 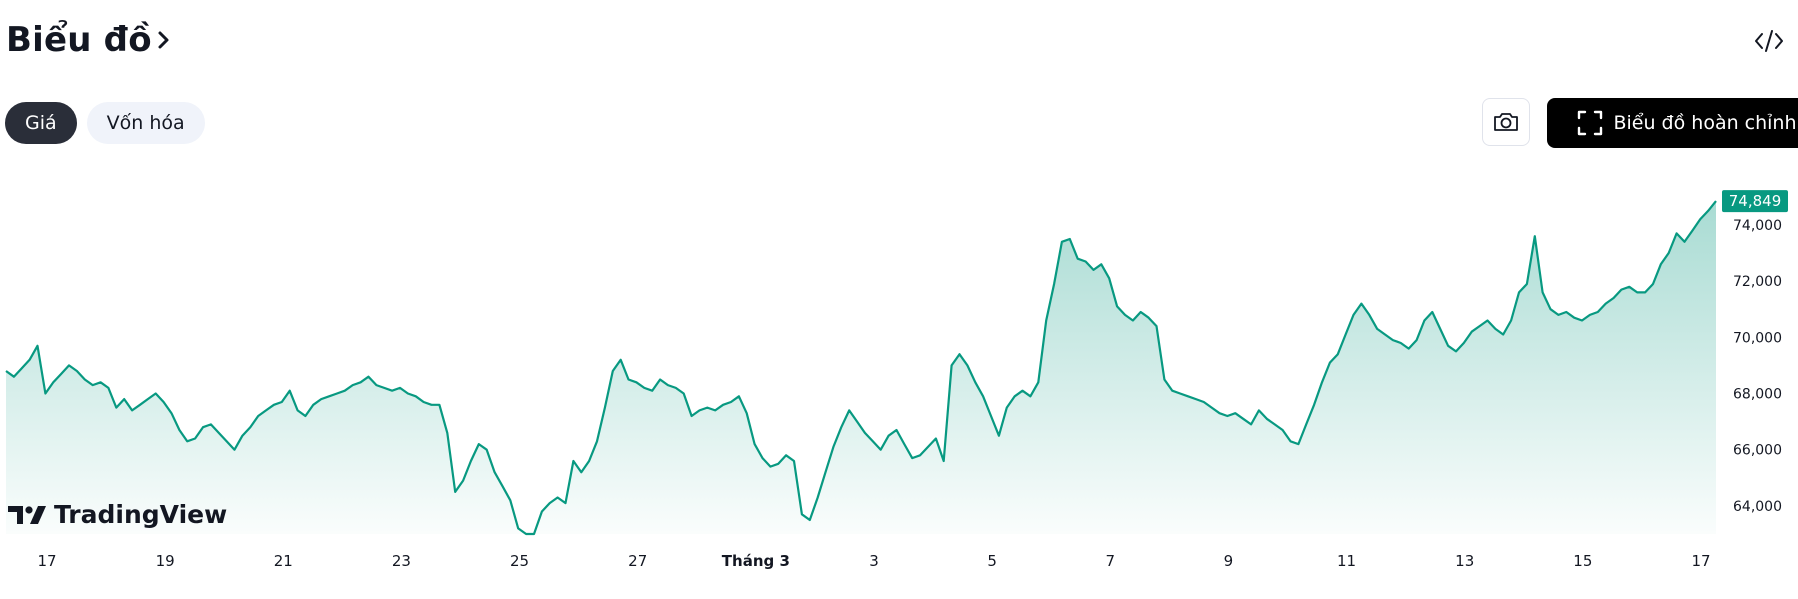 I want to click on tab-price: Giá, so click(x=41, y=123).